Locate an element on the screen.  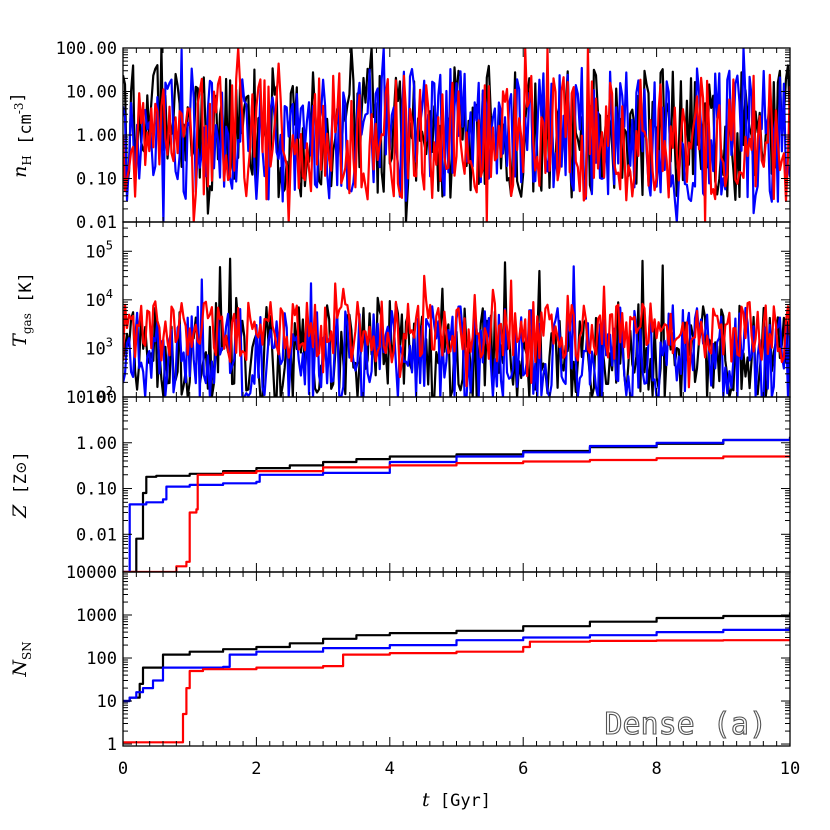
y-tick-label: 1 is located at coordinates (112, 745).